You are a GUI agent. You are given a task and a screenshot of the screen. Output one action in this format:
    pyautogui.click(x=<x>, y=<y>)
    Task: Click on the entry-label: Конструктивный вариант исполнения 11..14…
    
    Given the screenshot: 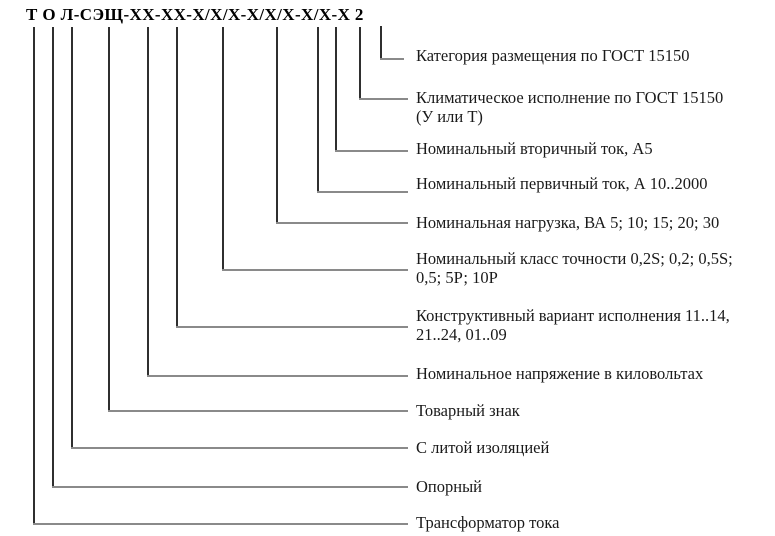 What is the action you would take?
    pyautogui.click(x=573, y=325)
    